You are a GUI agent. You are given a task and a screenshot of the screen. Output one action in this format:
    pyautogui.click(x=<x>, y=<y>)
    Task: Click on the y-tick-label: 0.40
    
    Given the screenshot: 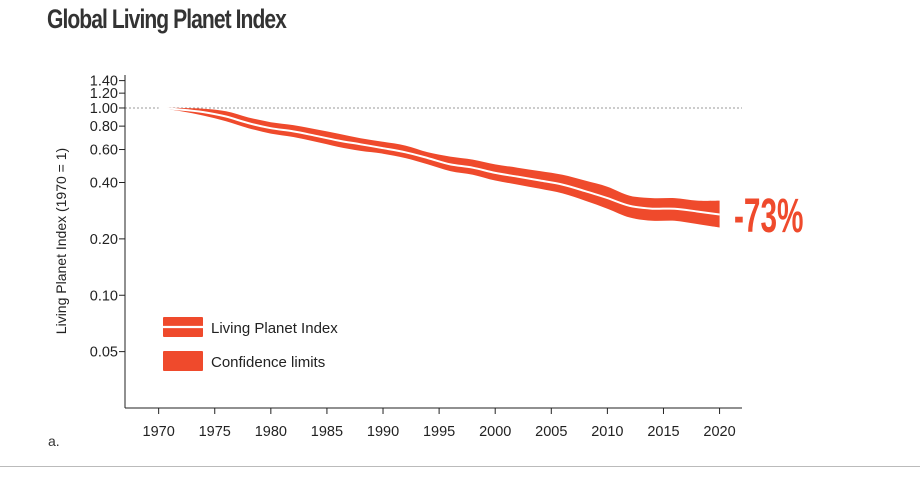 What is the action you would take?
    pyautogui.click(x=104, y=184)
    